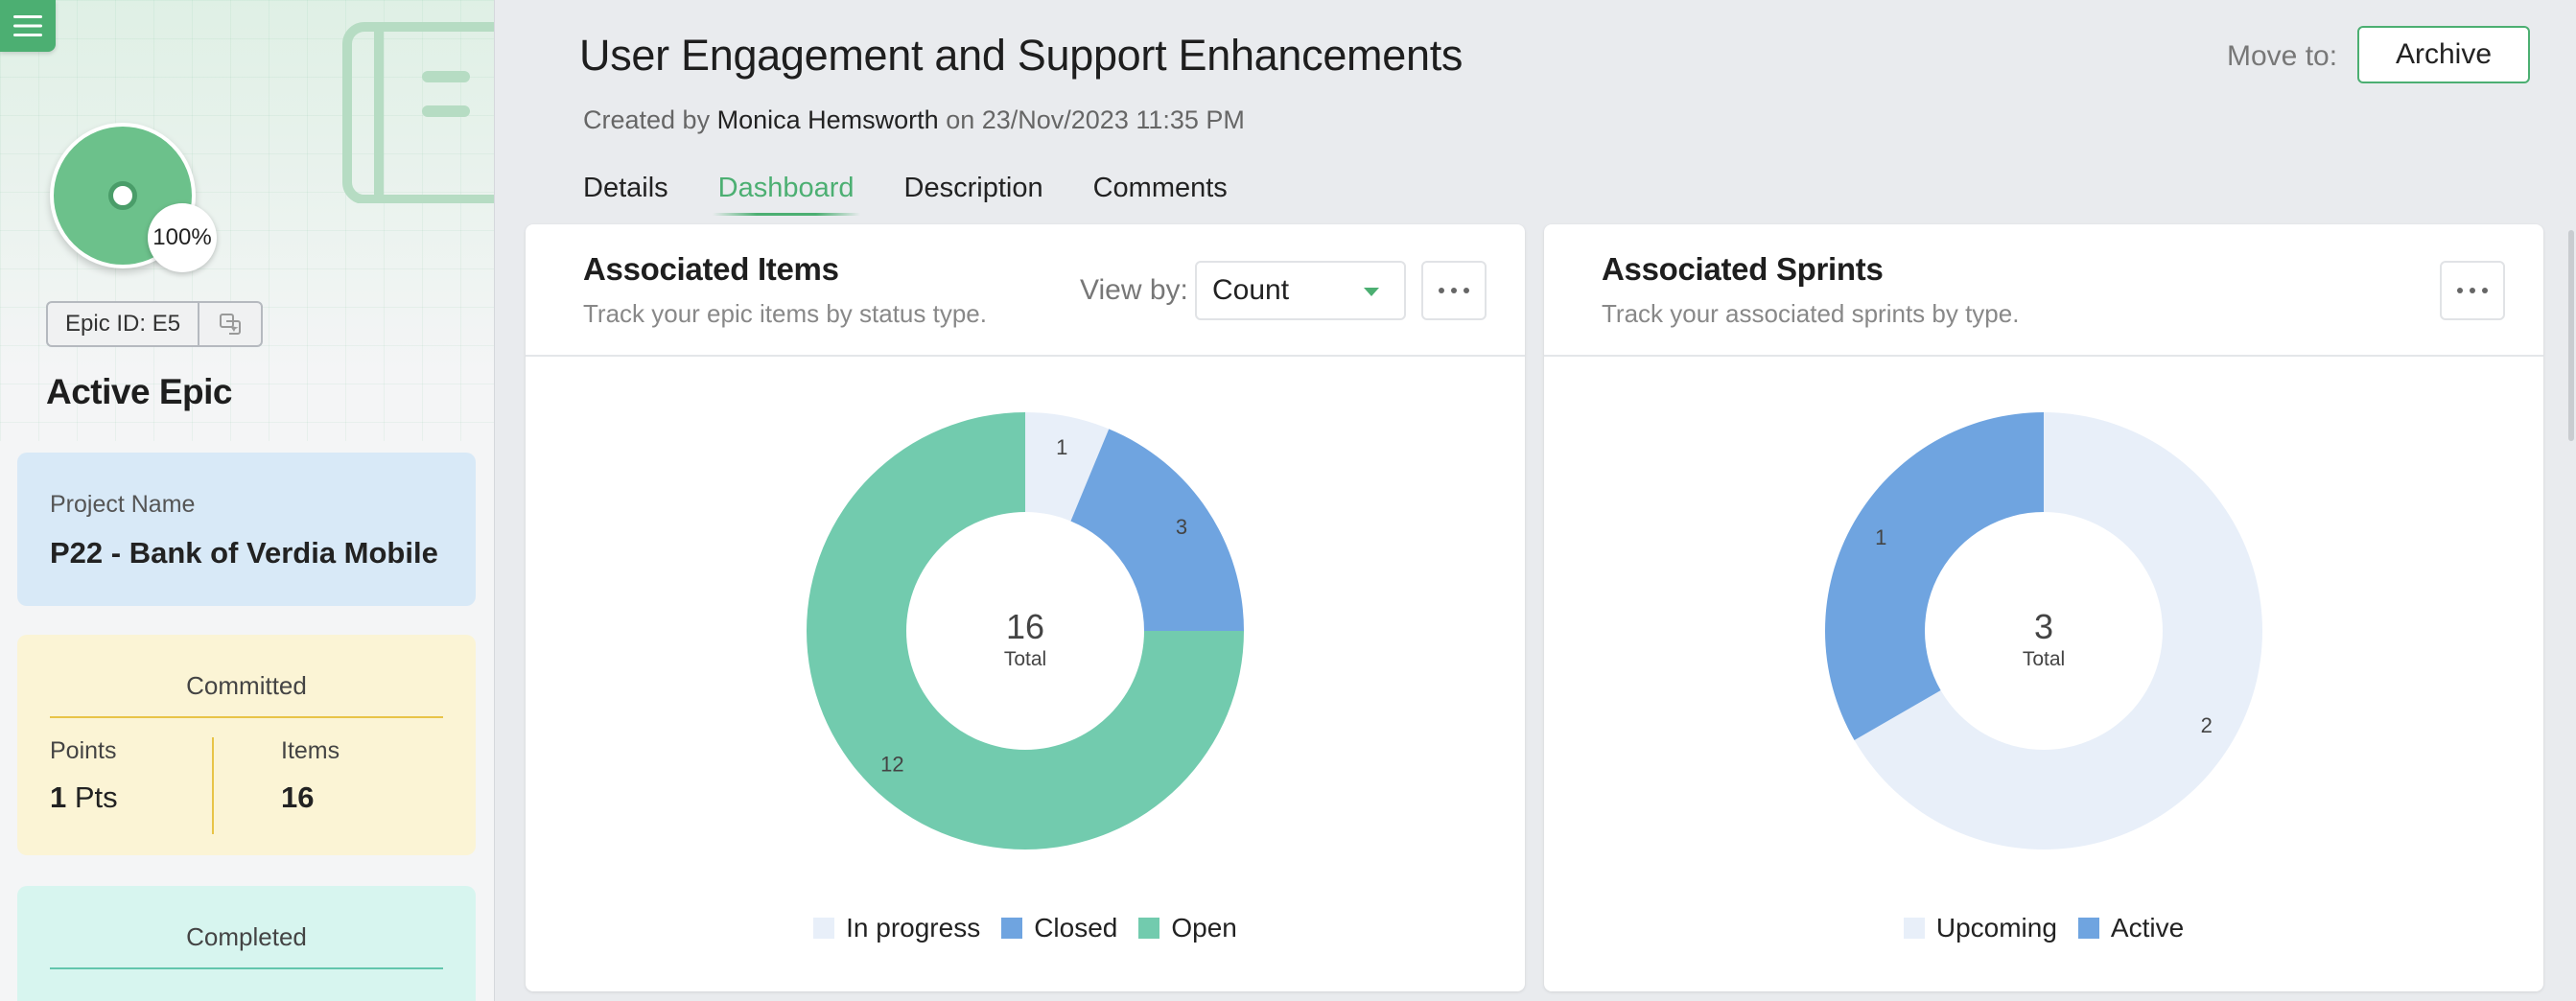  What do you see at coordinates (1187, 928) in the screenshot?
I see `legend-item-open: Open` at bounding box center [1187, 928].